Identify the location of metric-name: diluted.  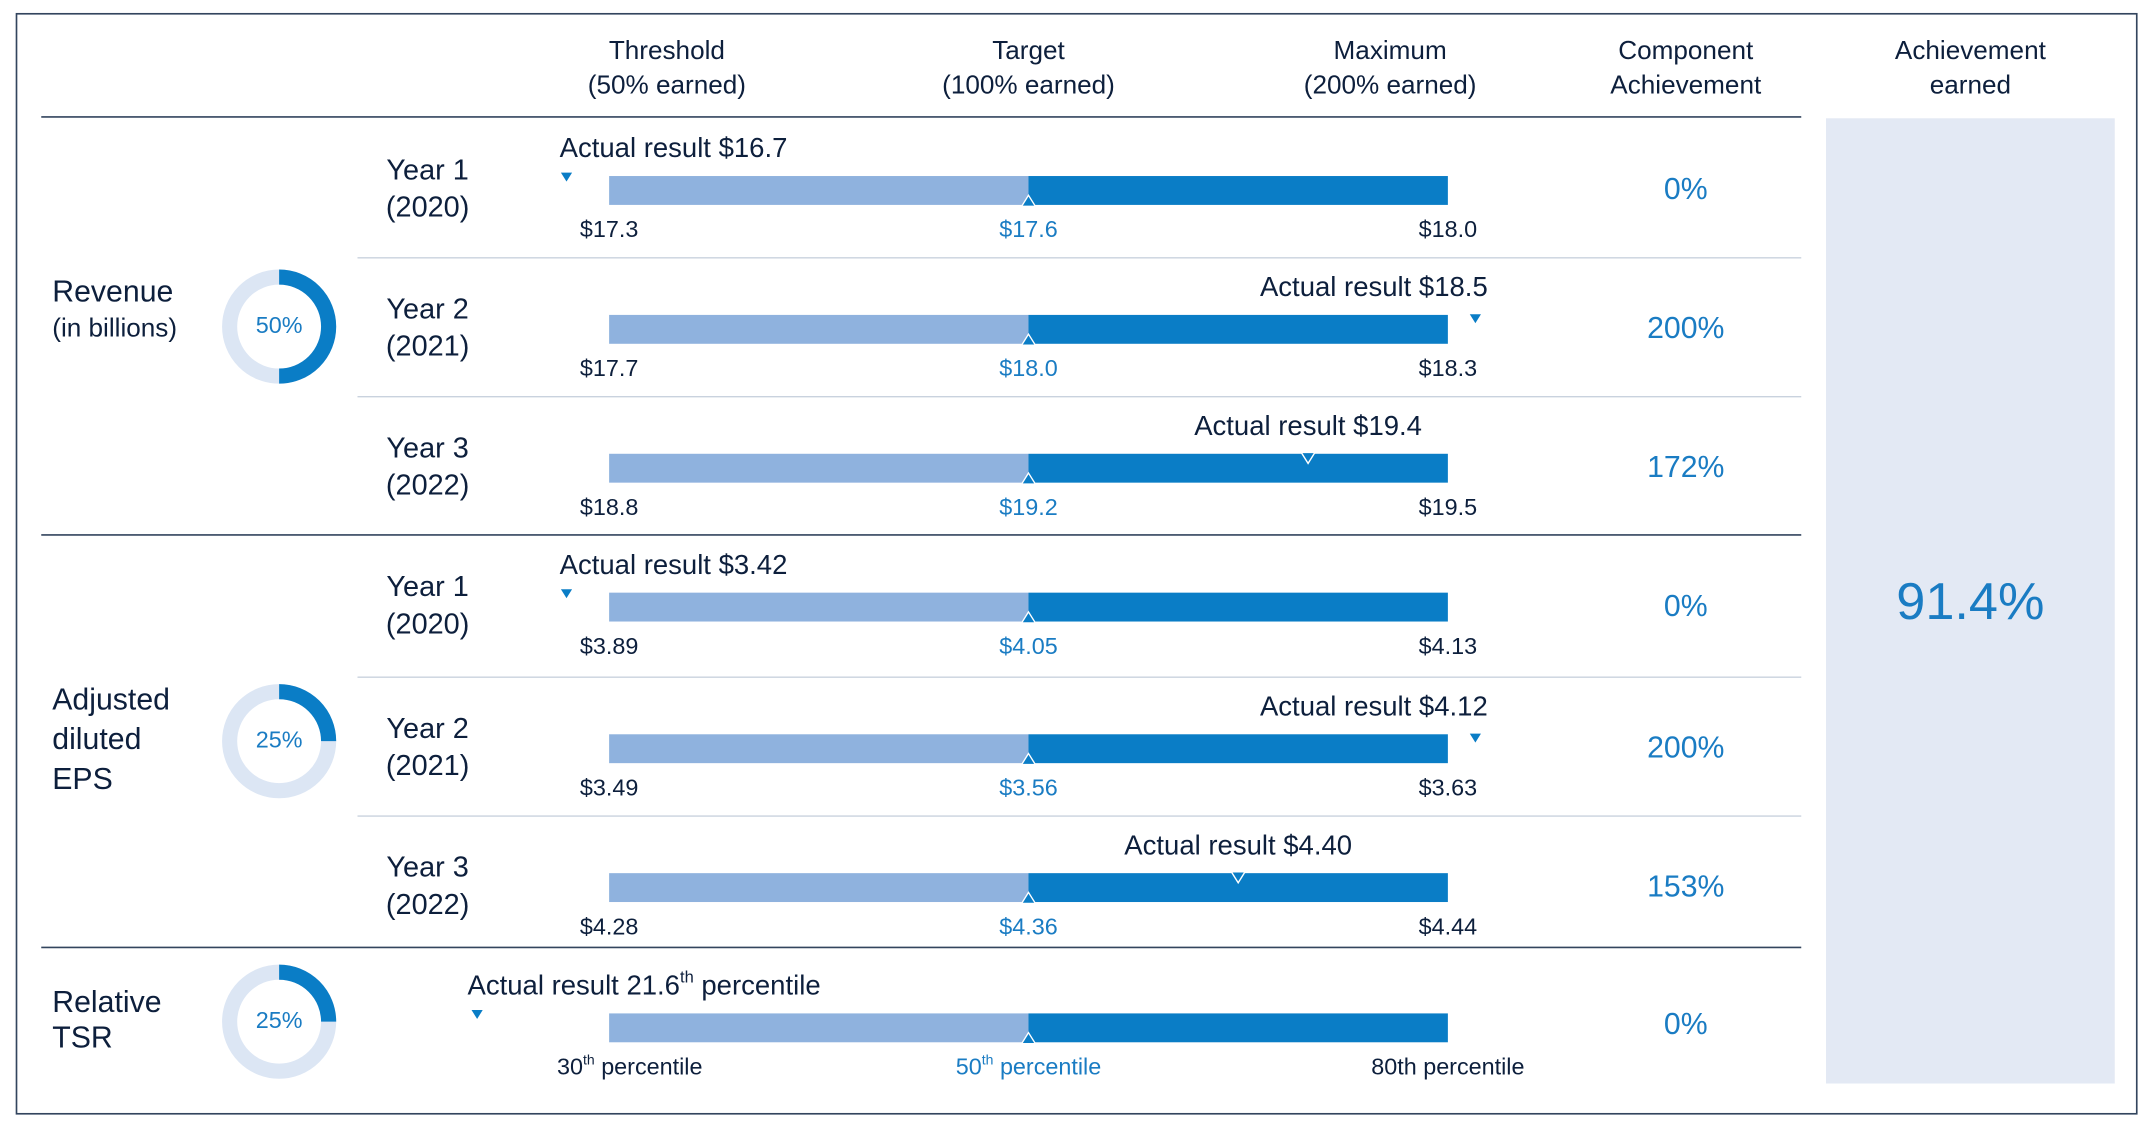
(96, 739).